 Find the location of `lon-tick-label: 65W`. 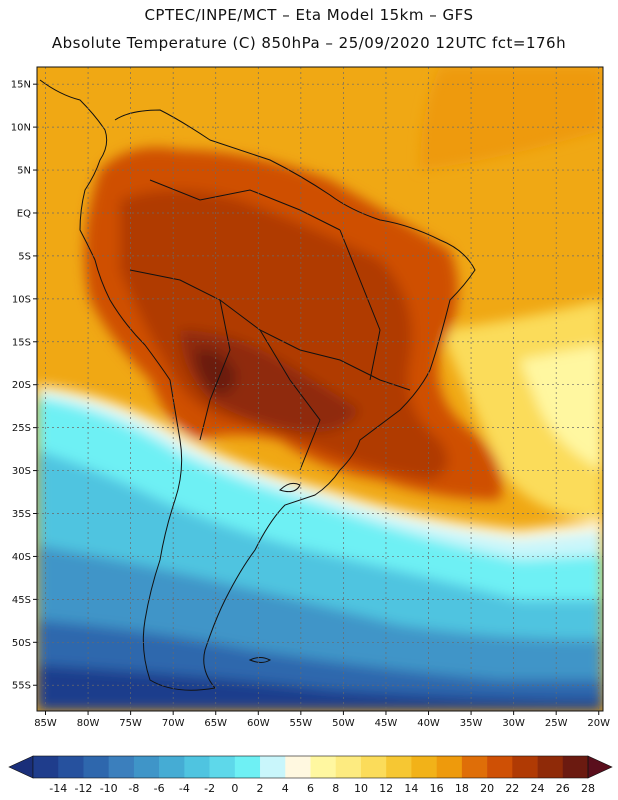

lon-tick-label: 65W is located at coordinates (215, 723).